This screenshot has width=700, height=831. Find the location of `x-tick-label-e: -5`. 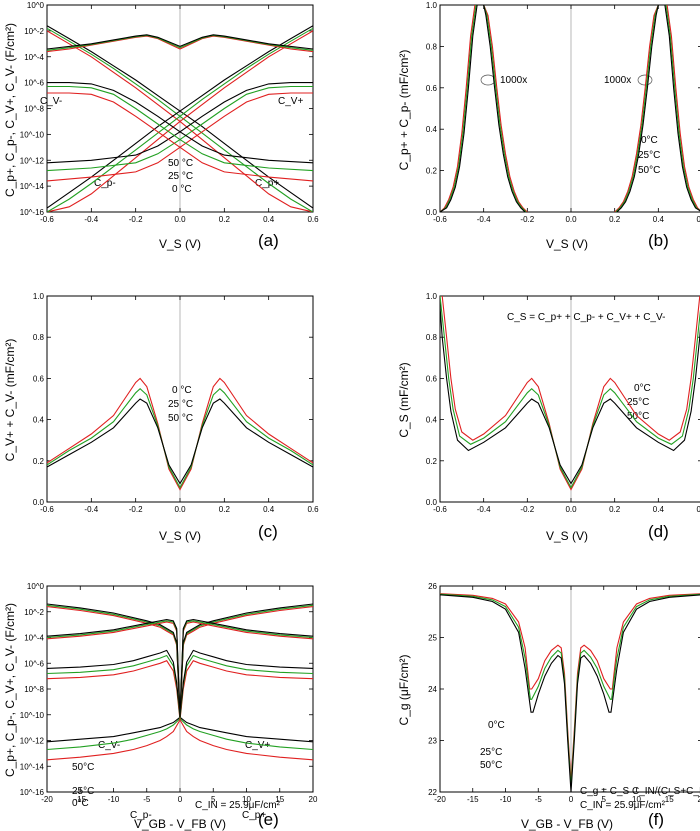

x-tick-label-e: -5 is located at coordinates (147, 799).